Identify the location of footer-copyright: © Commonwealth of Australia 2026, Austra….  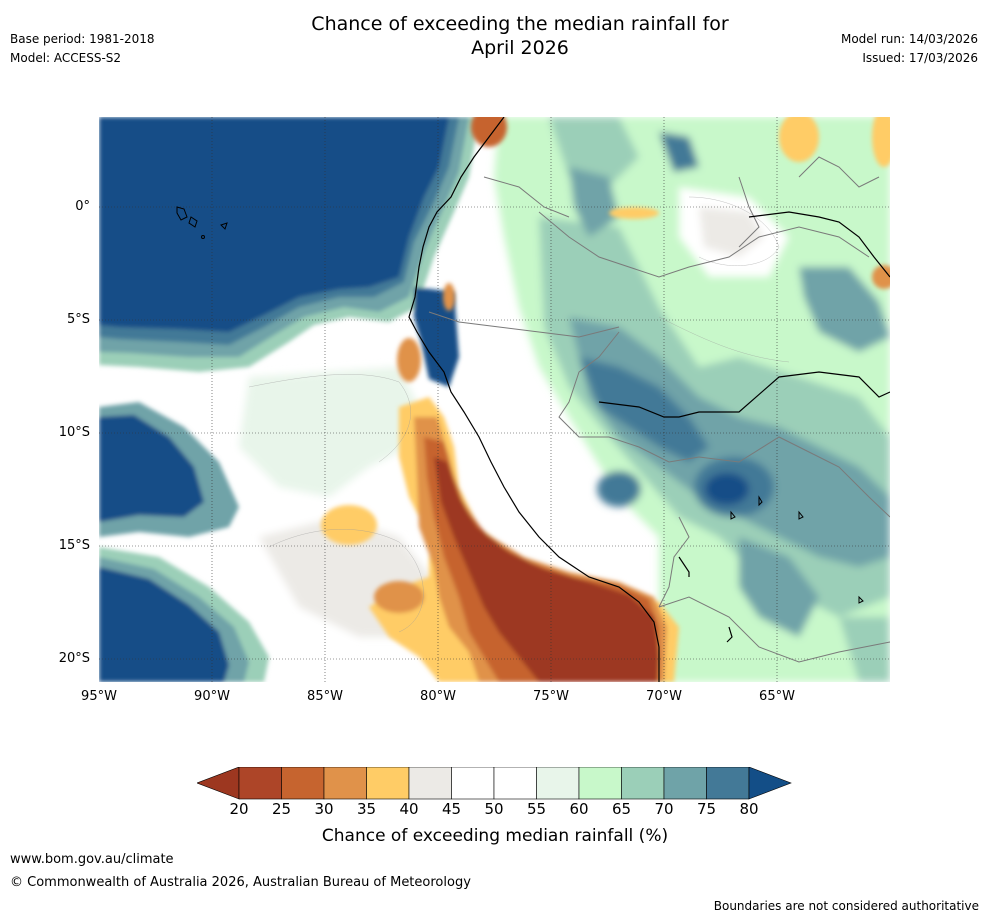
(240, 882).